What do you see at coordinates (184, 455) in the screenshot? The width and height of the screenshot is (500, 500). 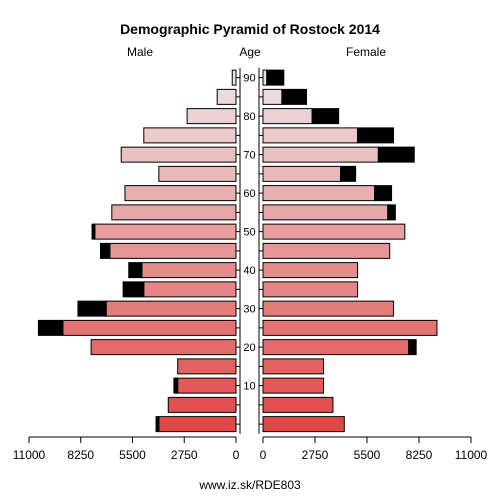 I see `x-tick-label-left: 2750` at bounding box center [184, 455].